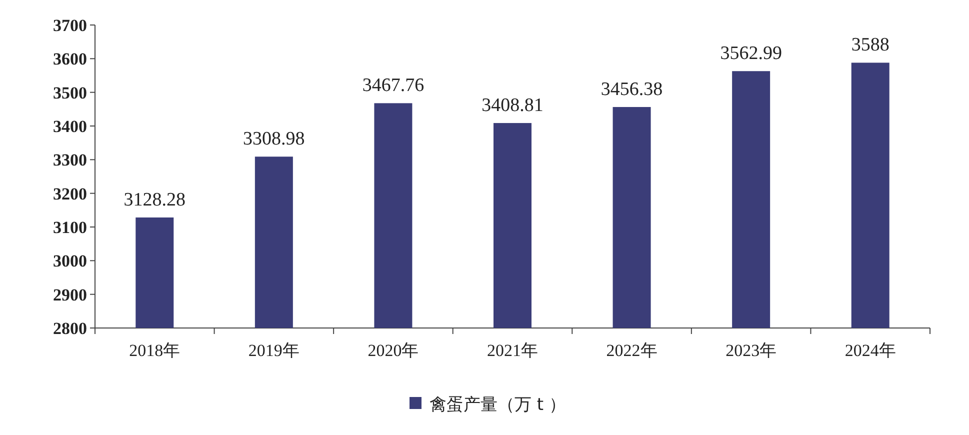  I want to click on x-tick-label: 2018年, so click(154, 350).